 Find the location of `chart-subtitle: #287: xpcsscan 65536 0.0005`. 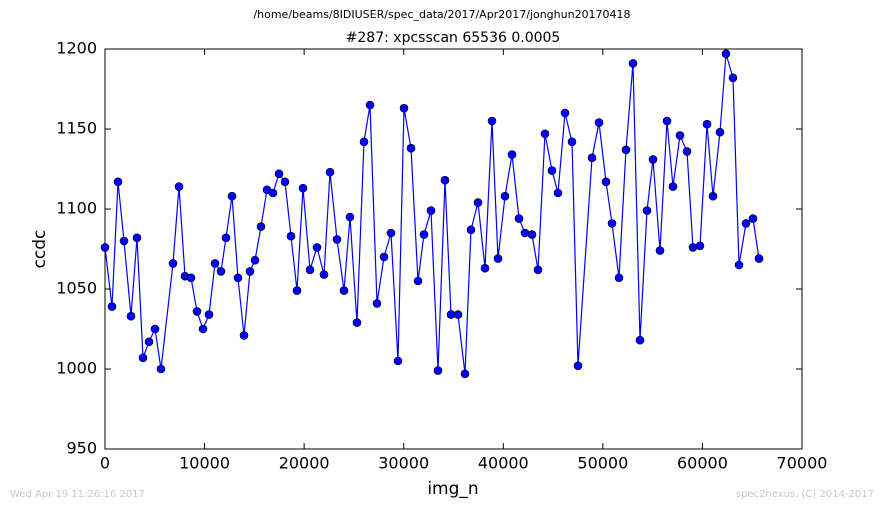

chart-subtitle: #287: xpcsscan 65536 0.0005 is located at coordinates (453, 38).